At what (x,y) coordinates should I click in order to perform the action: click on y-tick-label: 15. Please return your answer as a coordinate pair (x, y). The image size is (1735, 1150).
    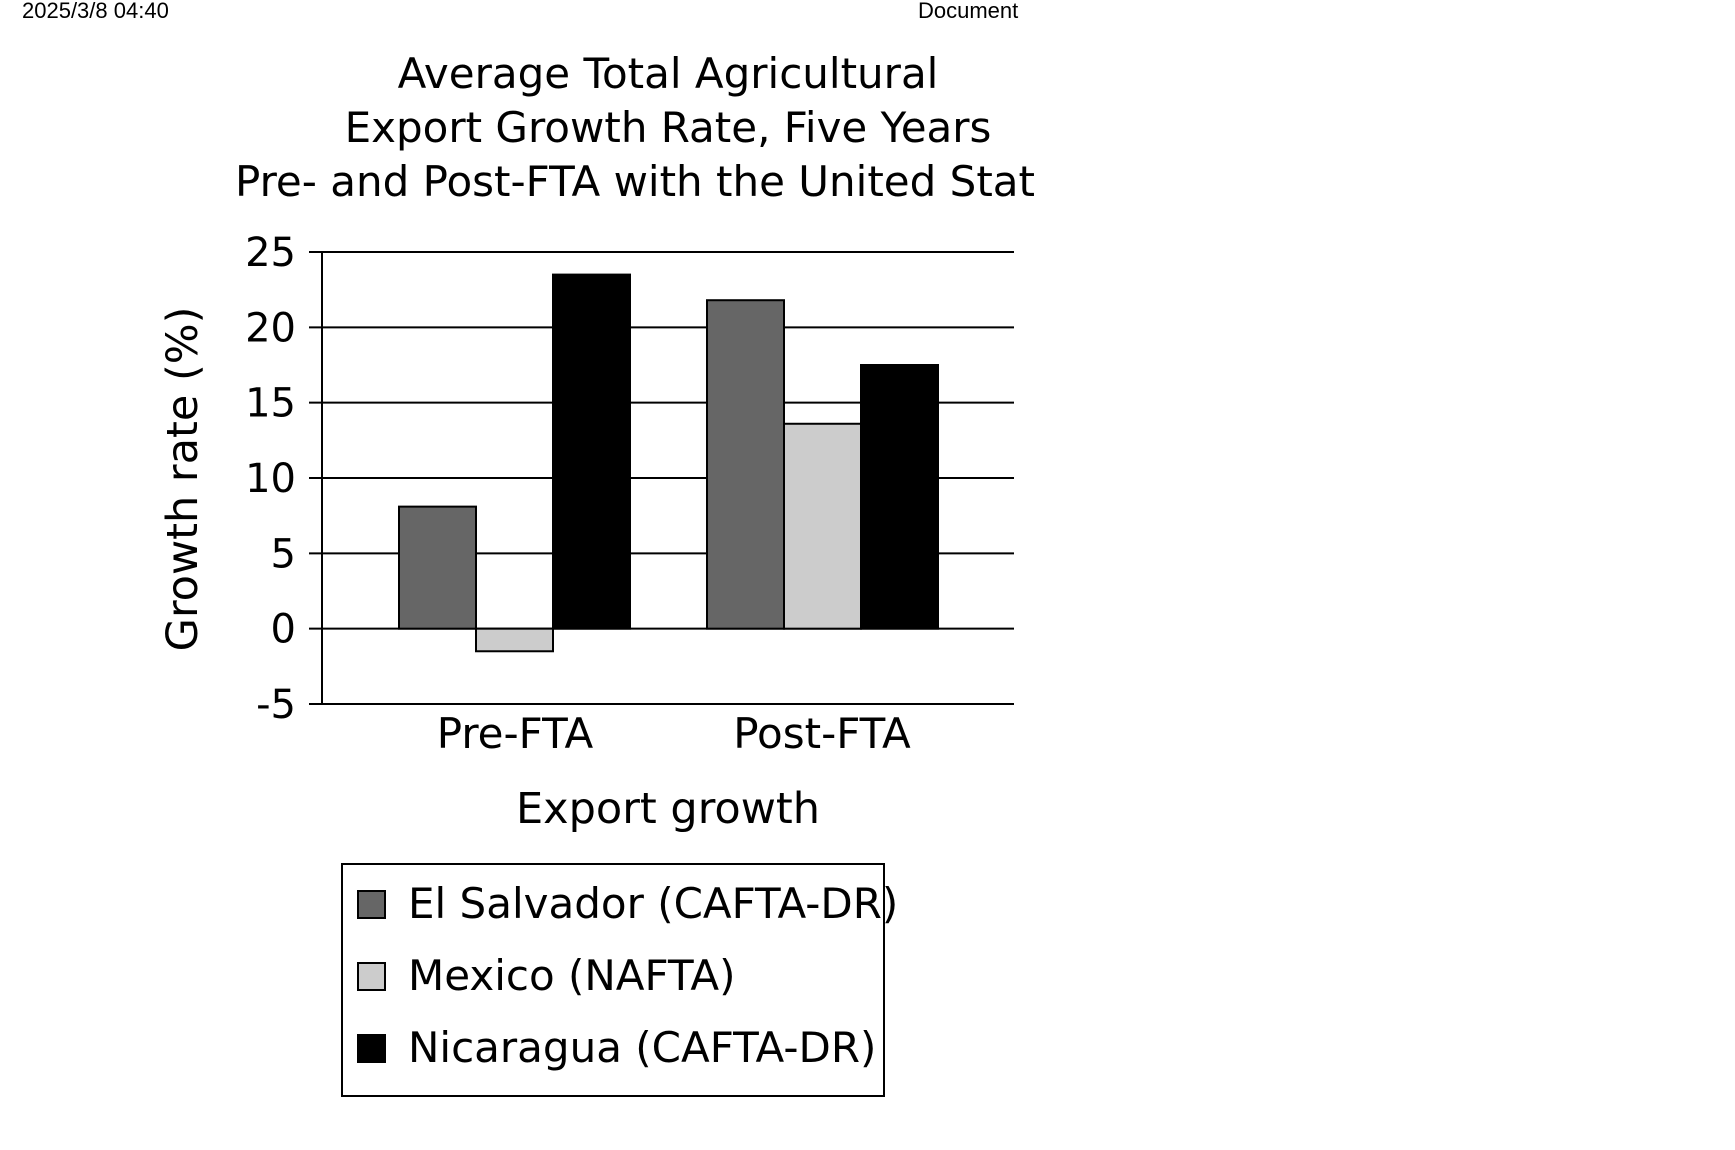
    Looking at the image, I should click on (270, 404).